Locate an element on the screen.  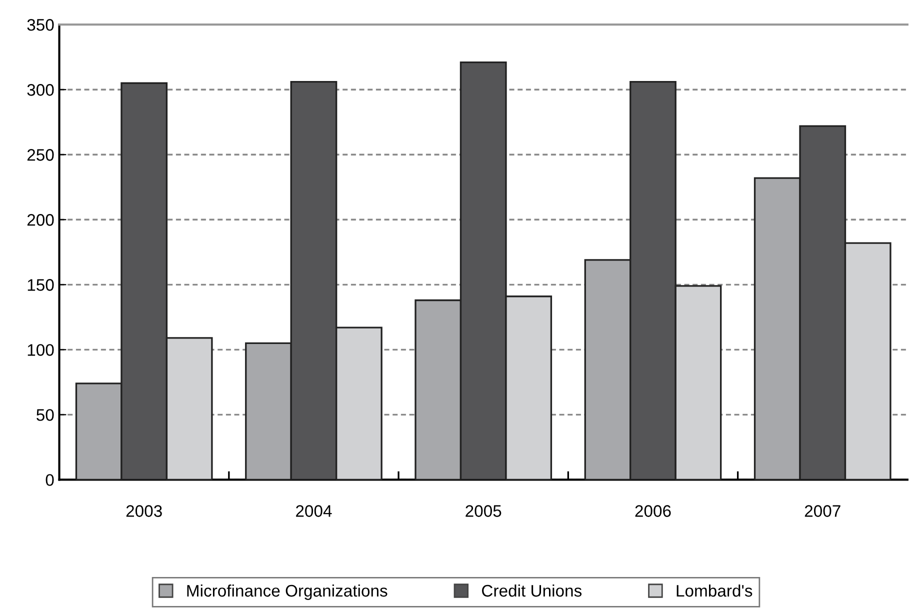
y-tick-label: 300 is located at coordinates (40, 90).